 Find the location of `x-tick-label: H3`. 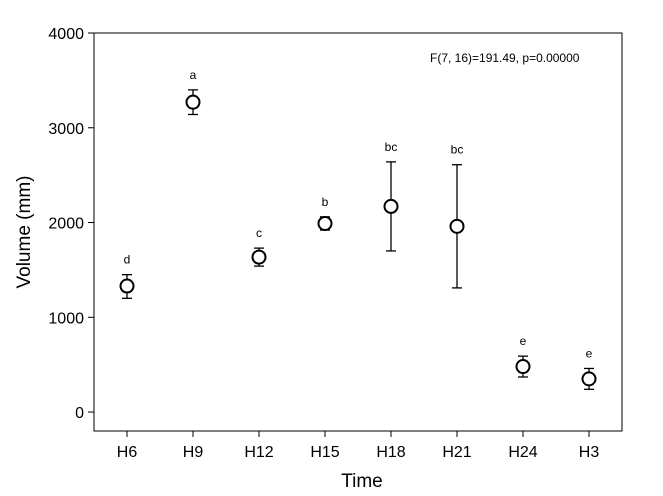

x-tick-label: H3 is located at coordinates (589, 452).